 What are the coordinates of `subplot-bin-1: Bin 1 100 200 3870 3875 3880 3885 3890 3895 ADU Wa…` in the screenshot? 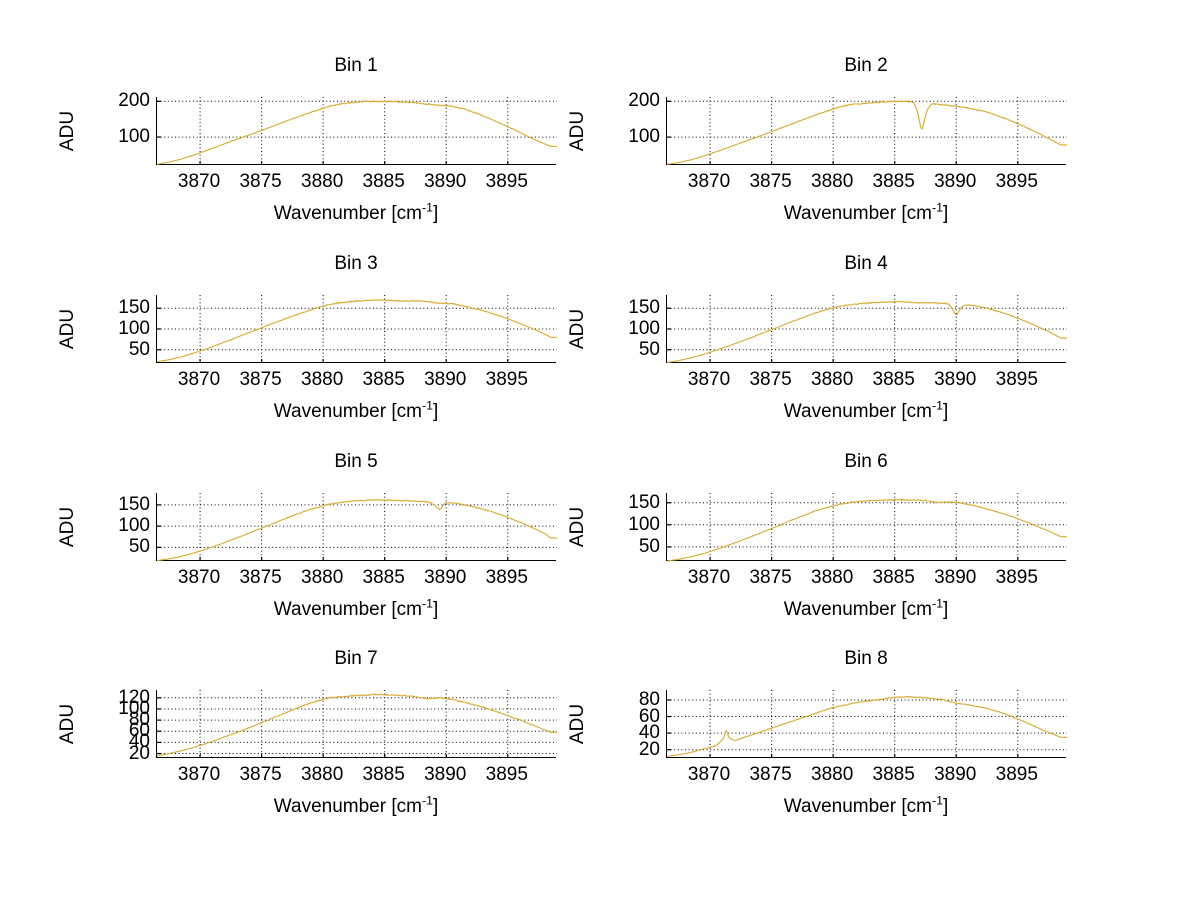 It's located at (311, 149).